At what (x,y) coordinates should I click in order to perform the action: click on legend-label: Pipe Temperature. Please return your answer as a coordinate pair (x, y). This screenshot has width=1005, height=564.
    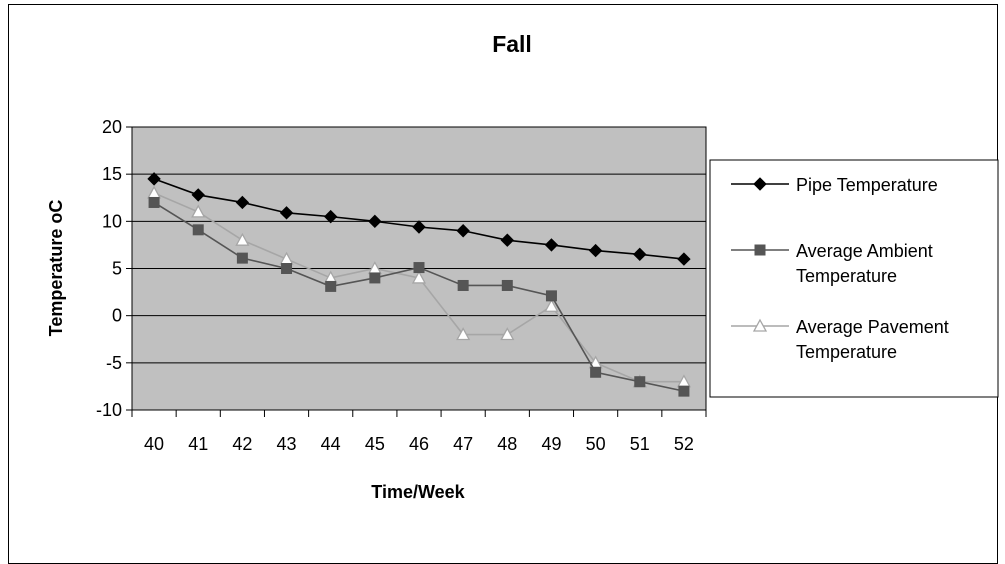
    Looking at the image, I should click on (867, 185).